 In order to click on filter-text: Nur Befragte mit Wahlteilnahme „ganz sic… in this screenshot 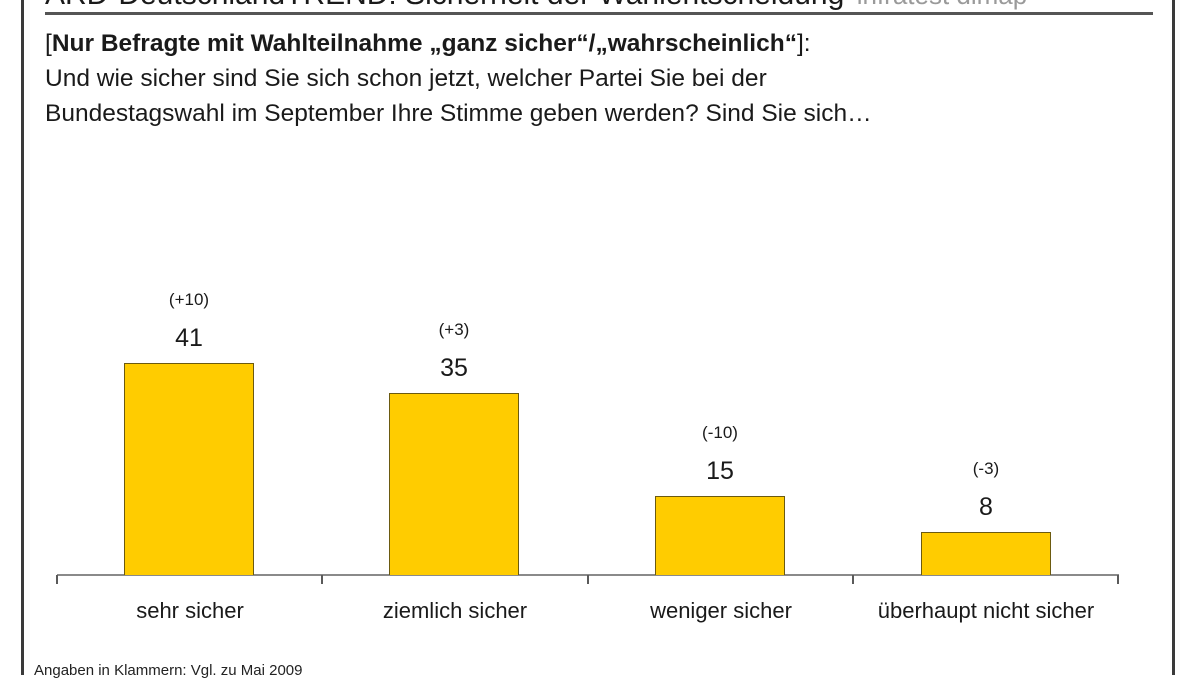, I will do `click(424, 43)`.